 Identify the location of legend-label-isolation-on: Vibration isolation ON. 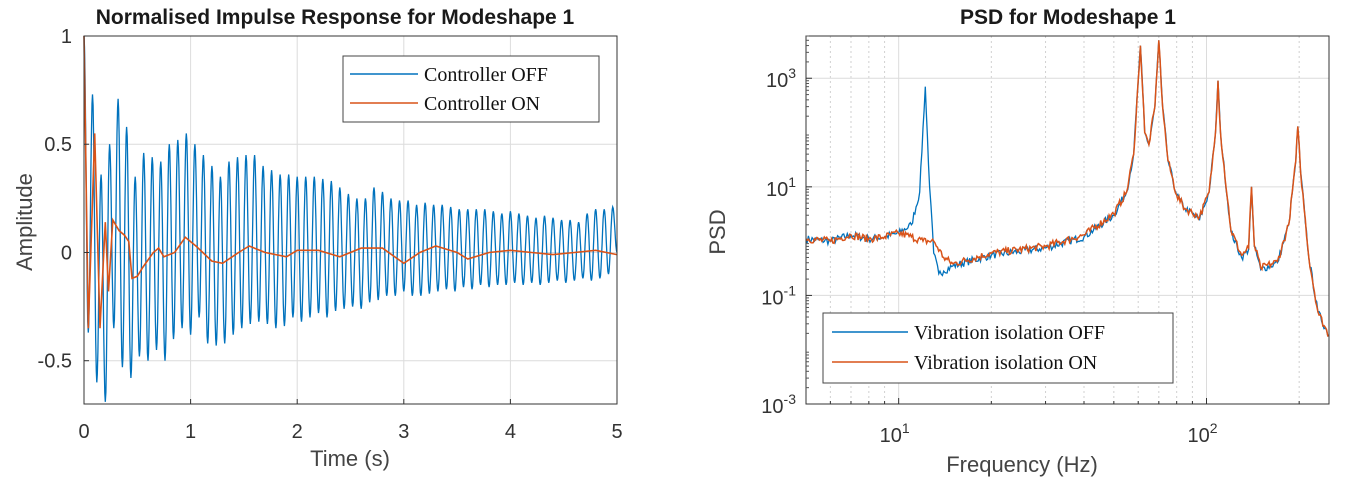
(1005, 363).